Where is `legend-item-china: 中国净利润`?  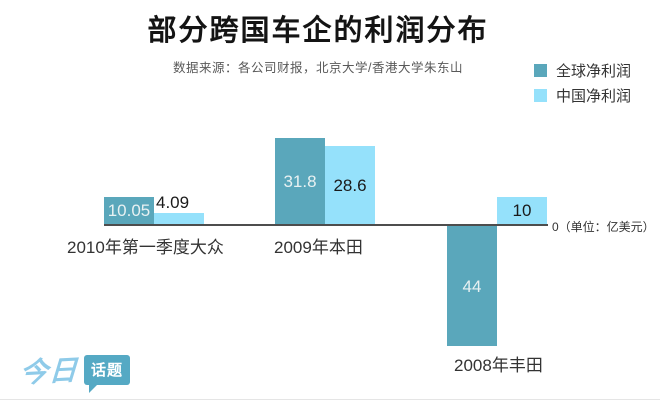
legend-item-china: 中国净利润 is located at coordinates (583, 96).